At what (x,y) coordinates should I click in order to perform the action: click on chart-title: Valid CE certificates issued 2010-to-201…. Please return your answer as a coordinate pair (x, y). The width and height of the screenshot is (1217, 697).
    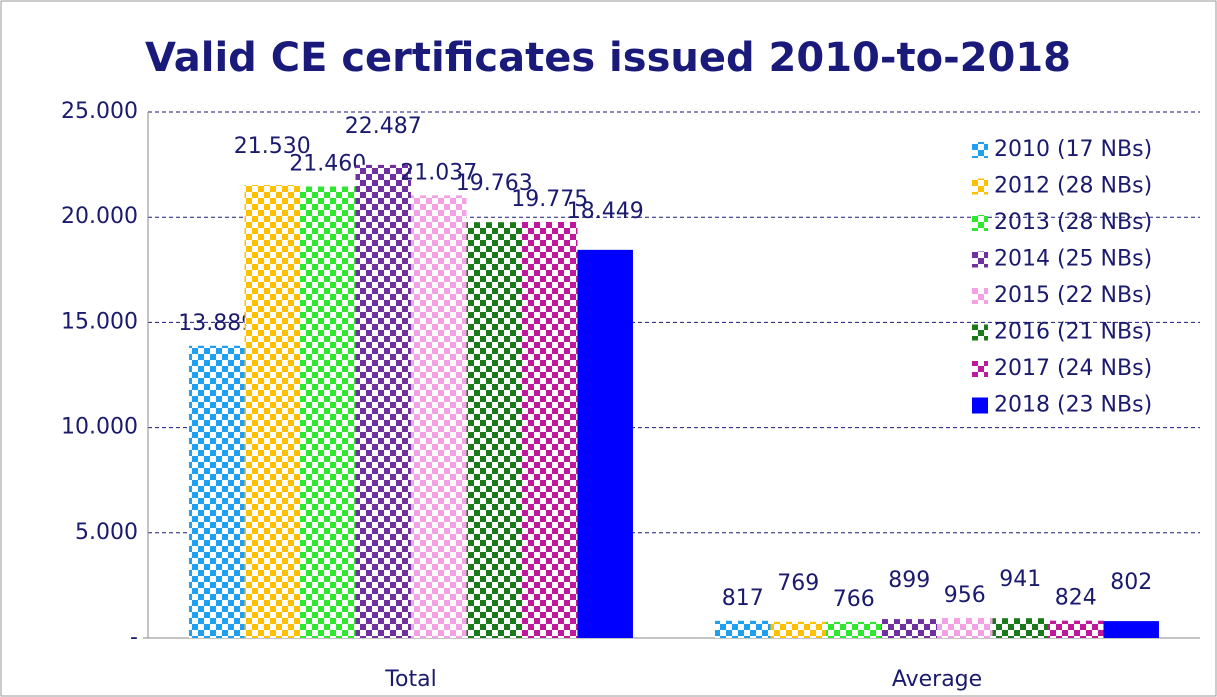
    Looking at the image, I should click on (608, 58).